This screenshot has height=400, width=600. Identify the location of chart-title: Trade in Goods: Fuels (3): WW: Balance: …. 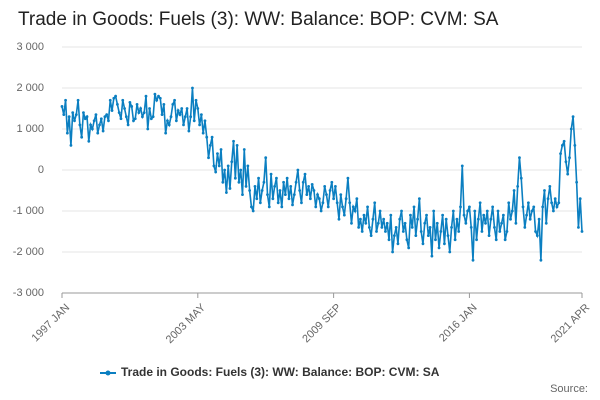
(258, 19).